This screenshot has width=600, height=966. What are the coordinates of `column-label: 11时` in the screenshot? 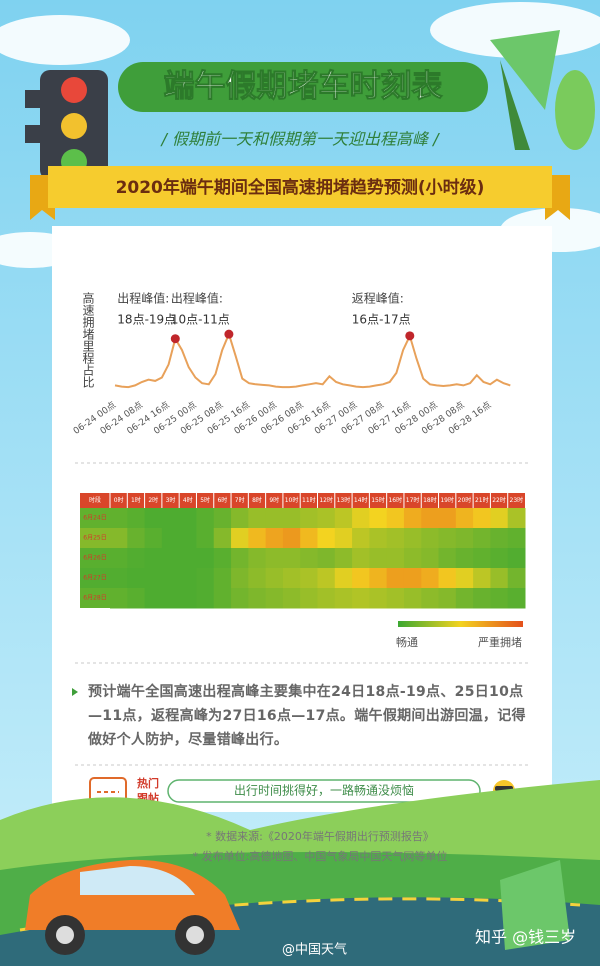 It's located at (309, 500).